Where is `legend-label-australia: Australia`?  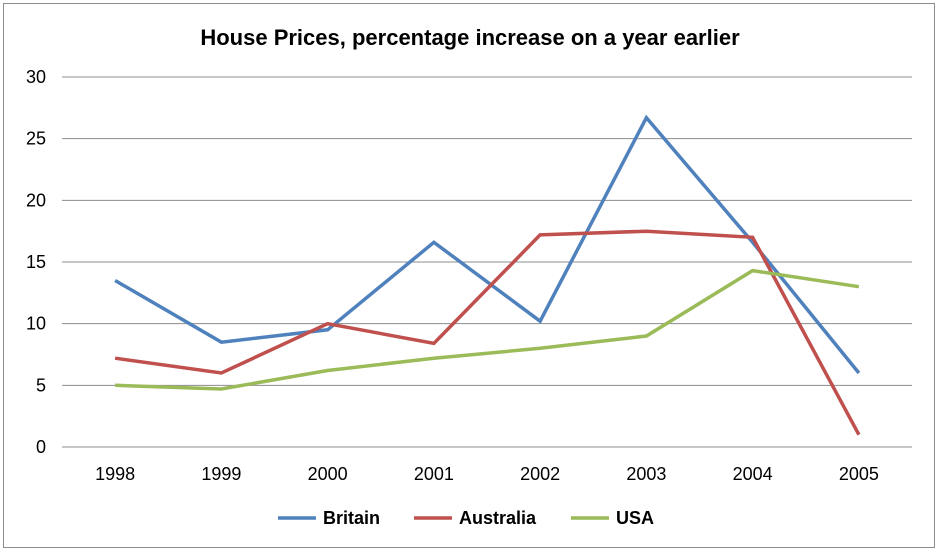
legend-label-australia: Australia is located at coordinates (498, 518).